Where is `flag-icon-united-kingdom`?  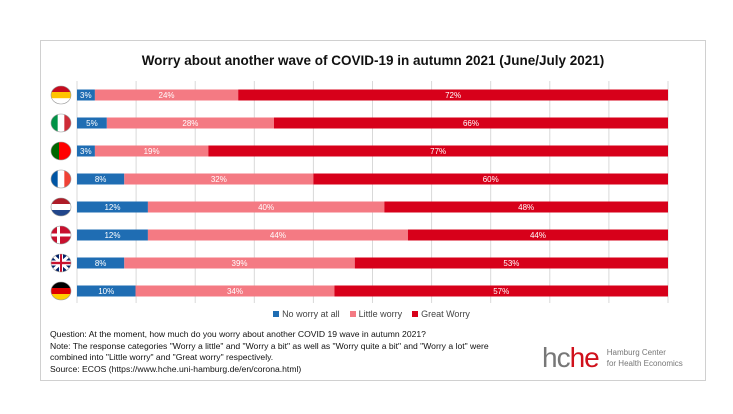
flag-icon-united-kingdom is located at coordinates (61, 263).